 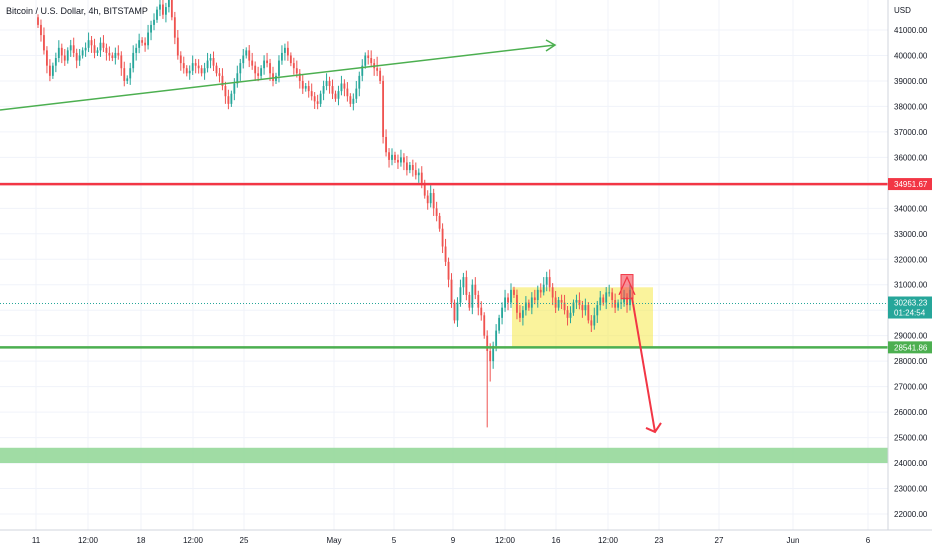 I want to click on price-label-tag, so click(x=910, y=184).